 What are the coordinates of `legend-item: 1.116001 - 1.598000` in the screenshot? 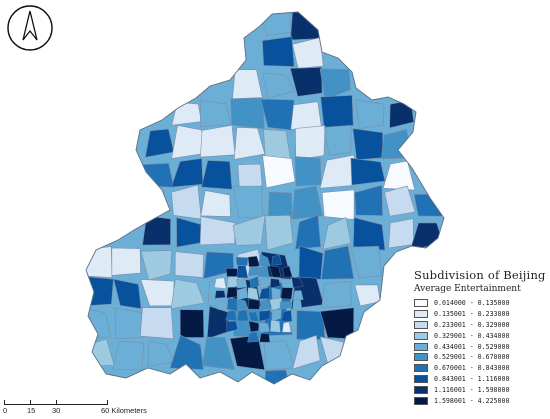 It's located at (481, 389).